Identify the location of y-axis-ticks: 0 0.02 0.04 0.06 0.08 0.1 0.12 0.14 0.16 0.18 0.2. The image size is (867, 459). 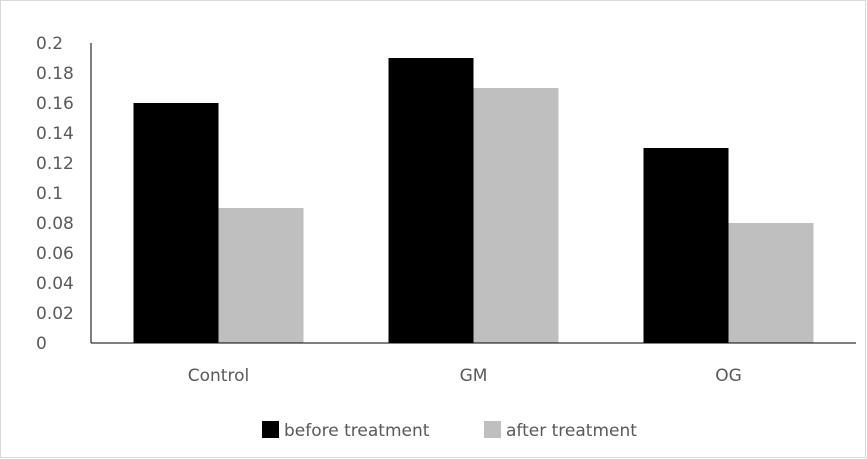
(55, 194).